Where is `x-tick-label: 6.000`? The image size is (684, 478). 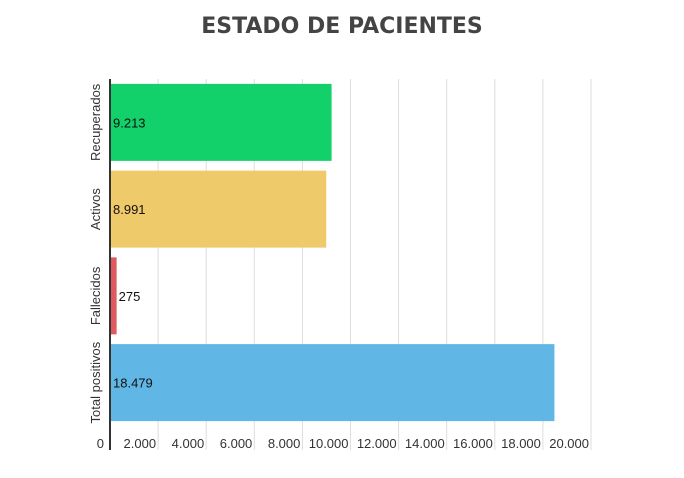 x-tick-label: 6.000 is located at coordinates (236, 443).